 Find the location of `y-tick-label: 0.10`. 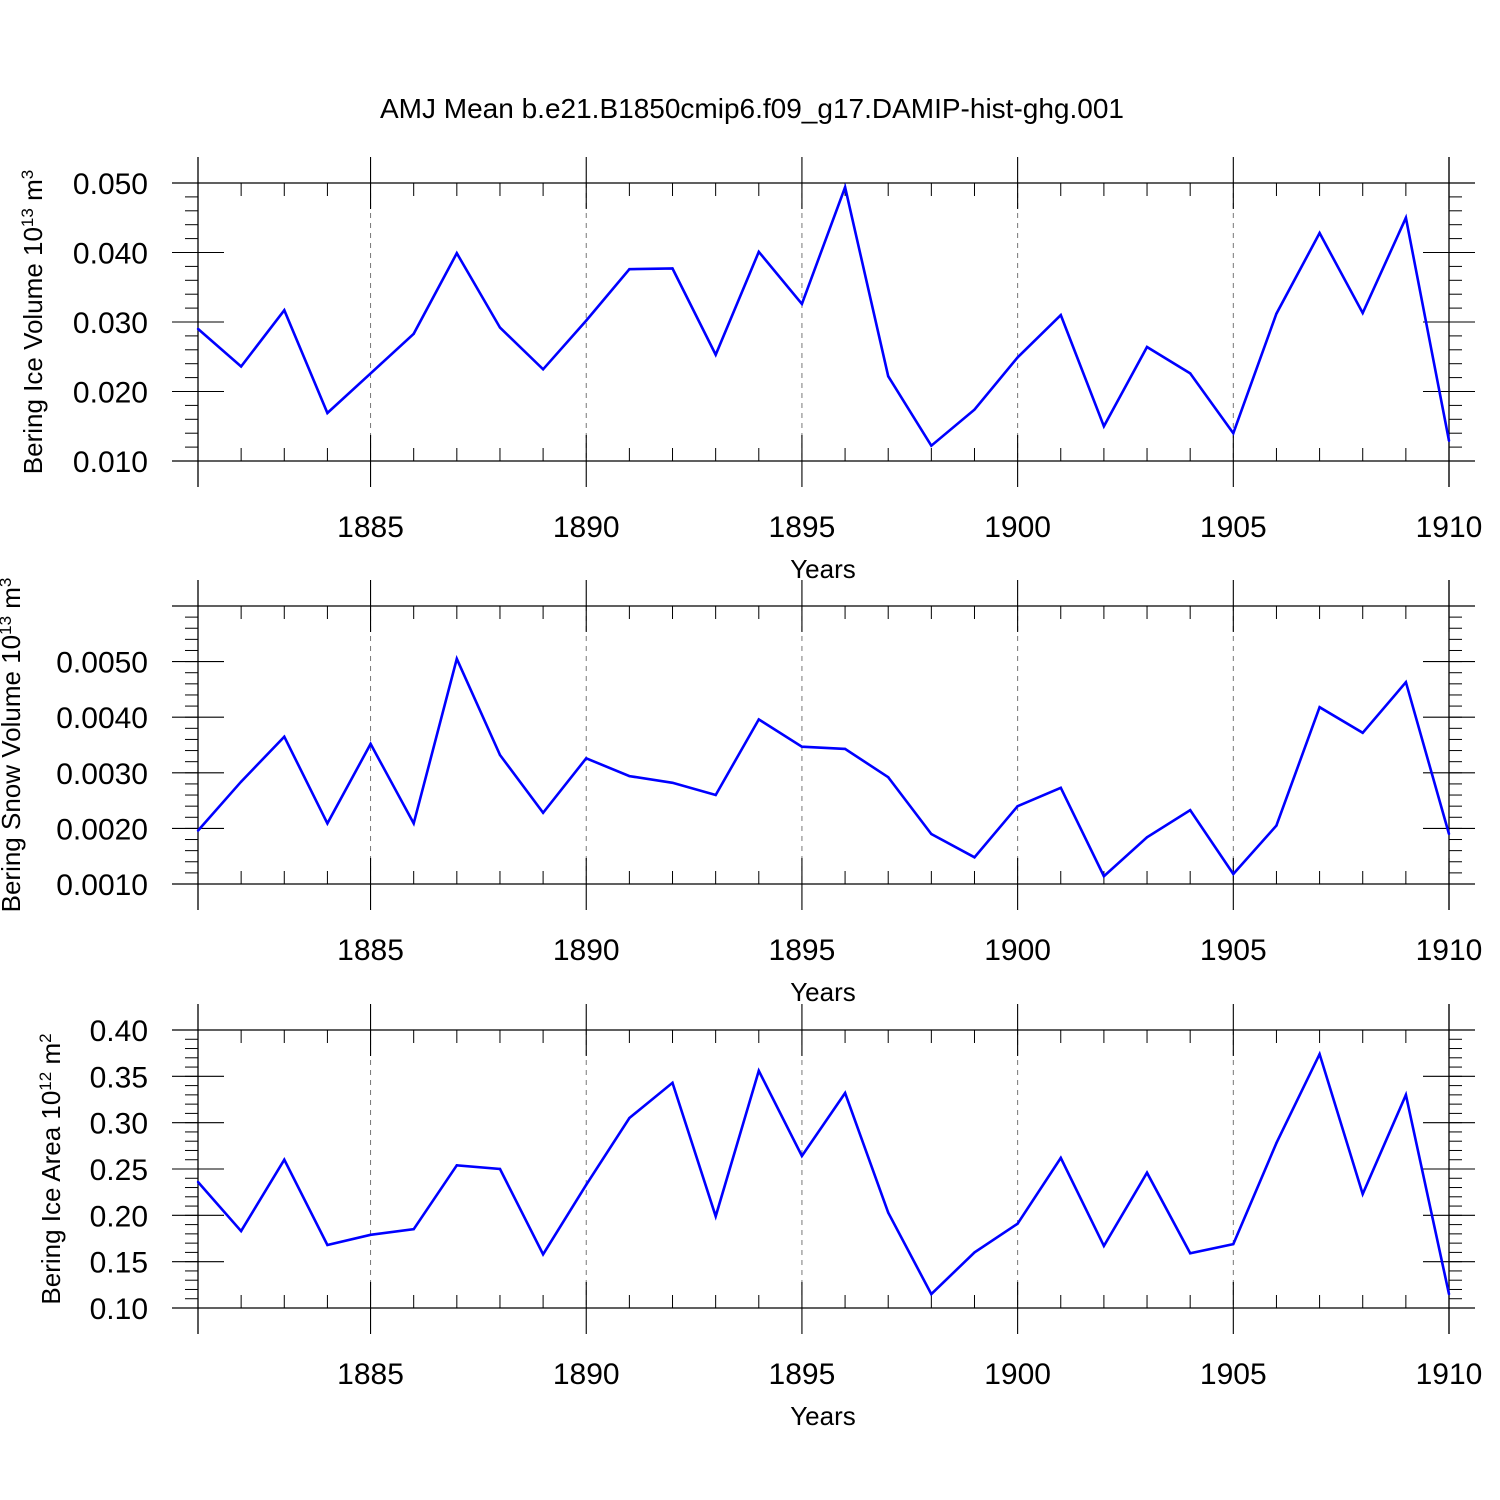

y-tick-label: 0.10 is located at coordinates (119, 1309).